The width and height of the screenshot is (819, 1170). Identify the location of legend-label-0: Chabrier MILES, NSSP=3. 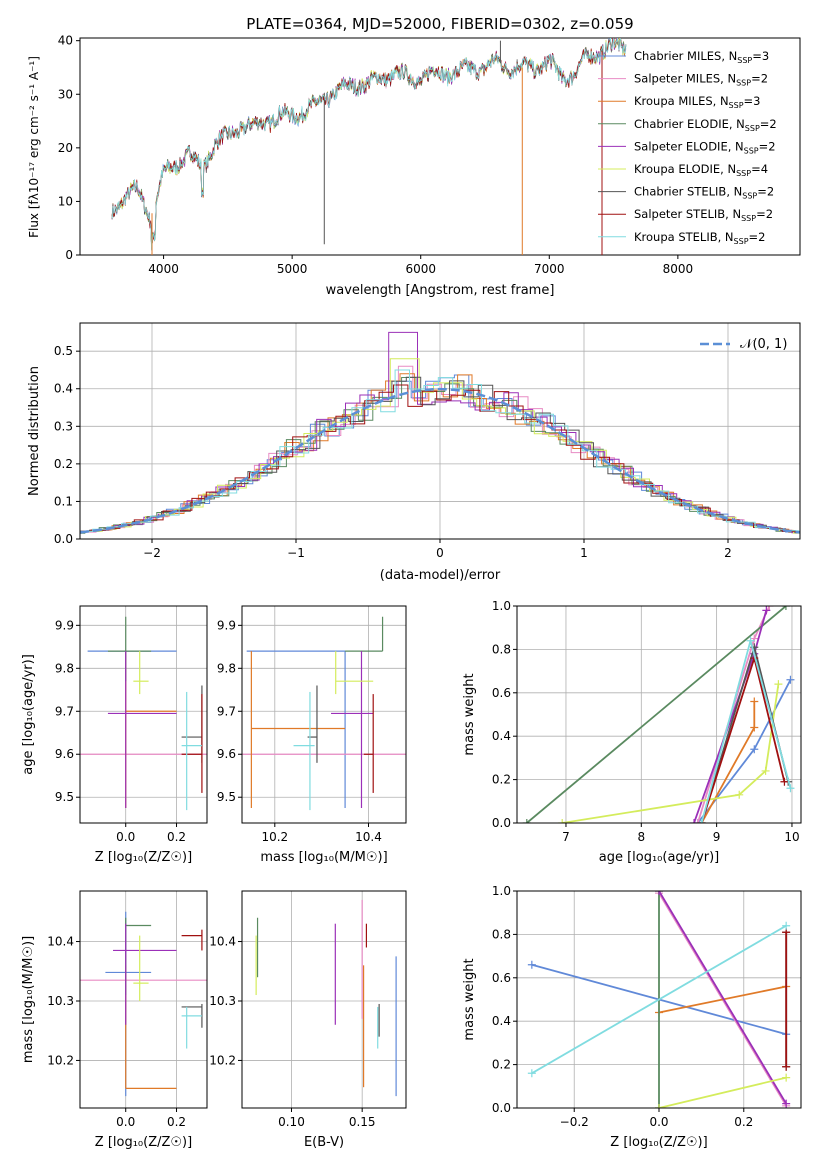
(701, 57).